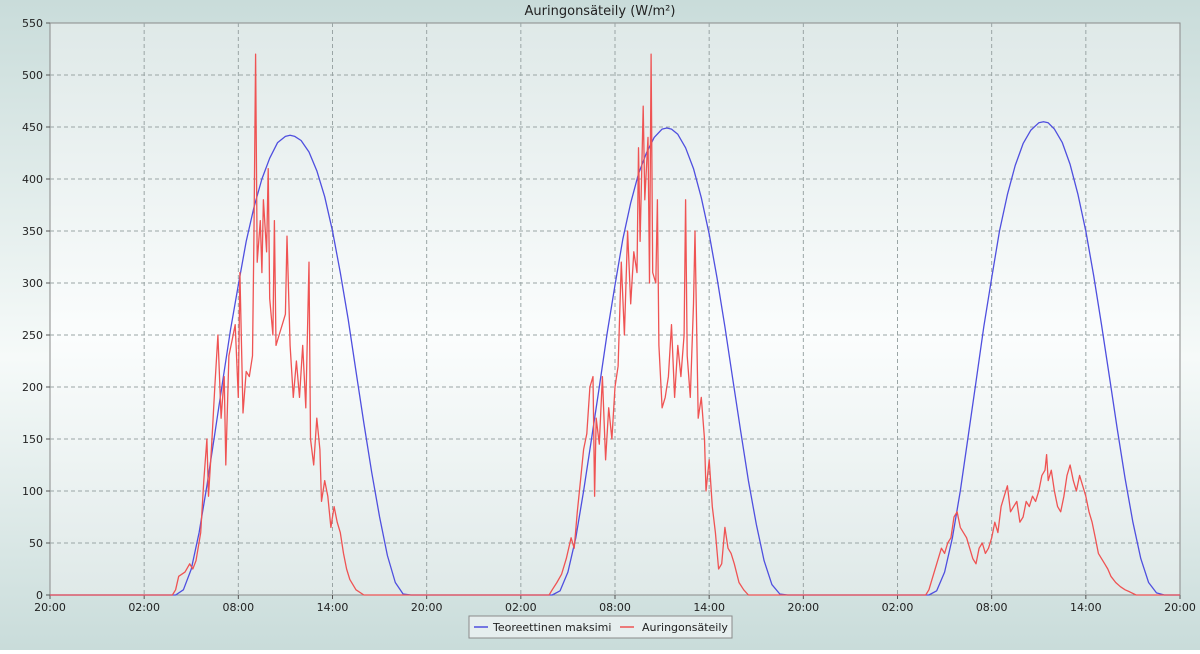 Image resolution: width=1200 pixels, height=654 pixels. I want to click on legend-label-auringonsateily: Auringonsäteily, so click(685, 627).